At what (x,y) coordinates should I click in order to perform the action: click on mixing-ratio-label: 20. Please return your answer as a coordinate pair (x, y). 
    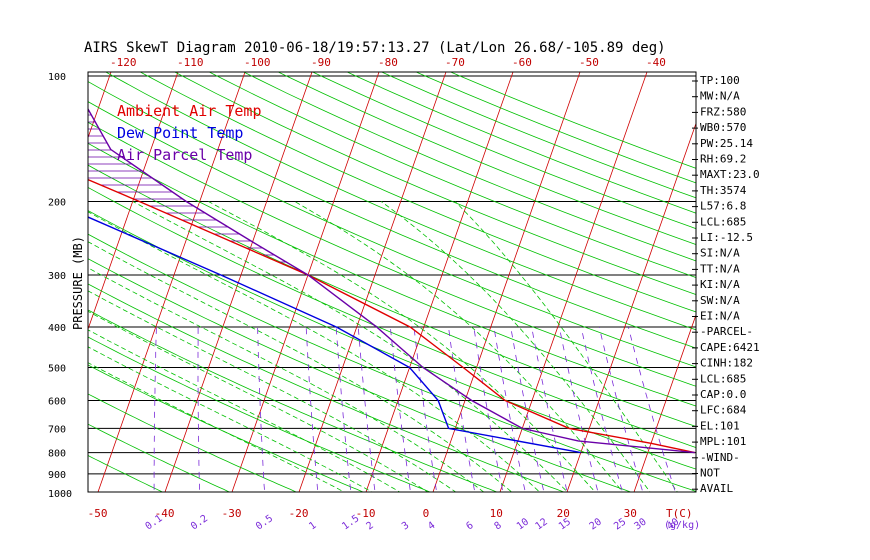
    Looking at the image, I should click on (596, 525).